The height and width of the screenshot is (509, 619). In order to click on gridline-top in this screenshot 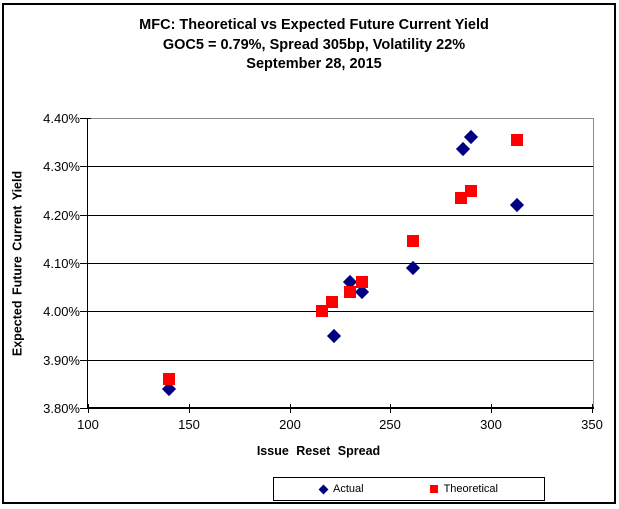, I will do `click(340, 118)`.